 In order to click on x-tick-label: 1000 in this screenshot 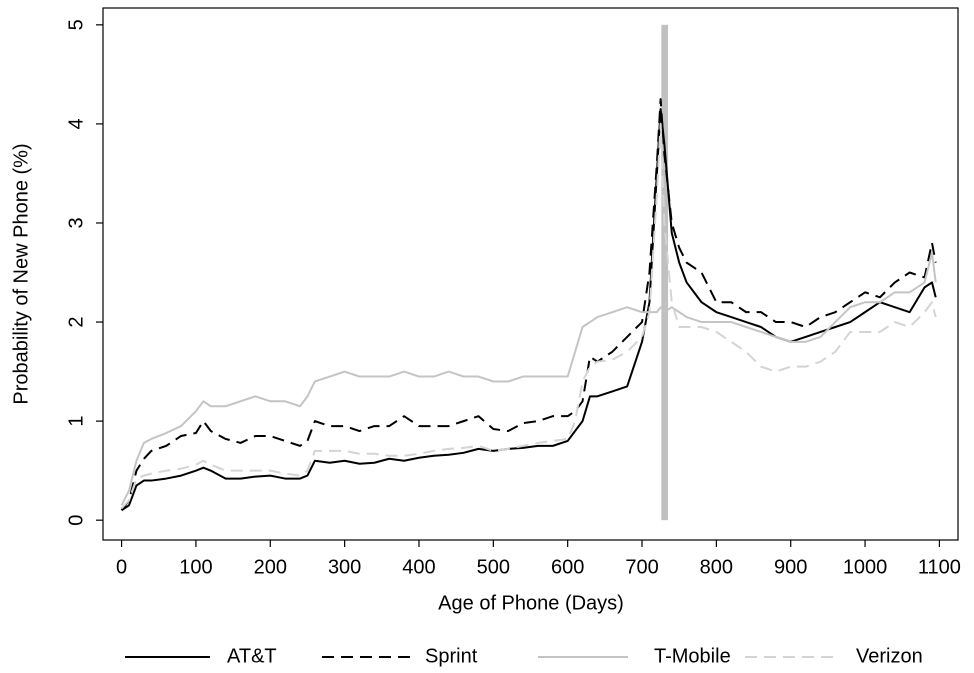, I will do `click(865, 567)`.